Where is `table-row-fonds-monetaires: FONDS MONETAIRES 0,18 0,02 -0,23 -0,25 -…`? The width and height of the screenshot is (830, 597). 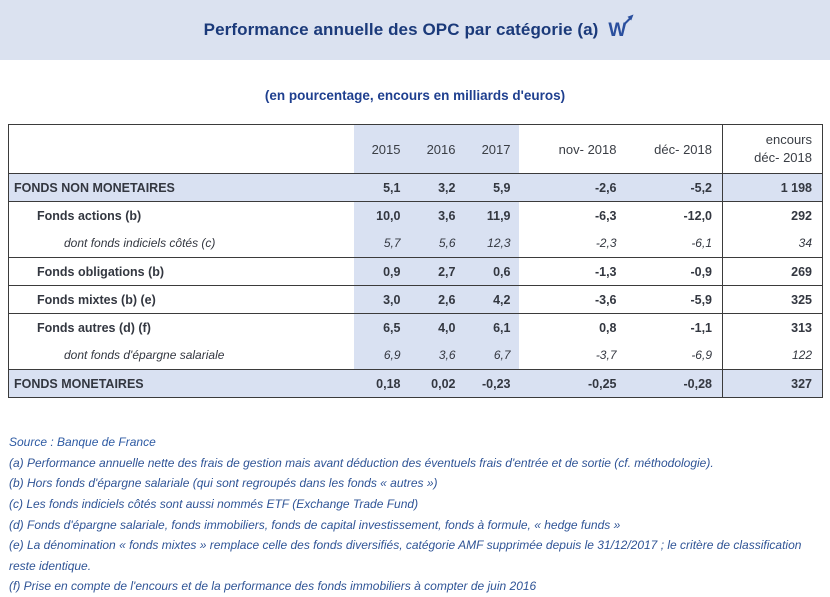
table-row-fonds-monetaires: FONDS MONETAIRES 0,18 0,02 -0,23 -0,25 -… is located at coordinates (415, 383).